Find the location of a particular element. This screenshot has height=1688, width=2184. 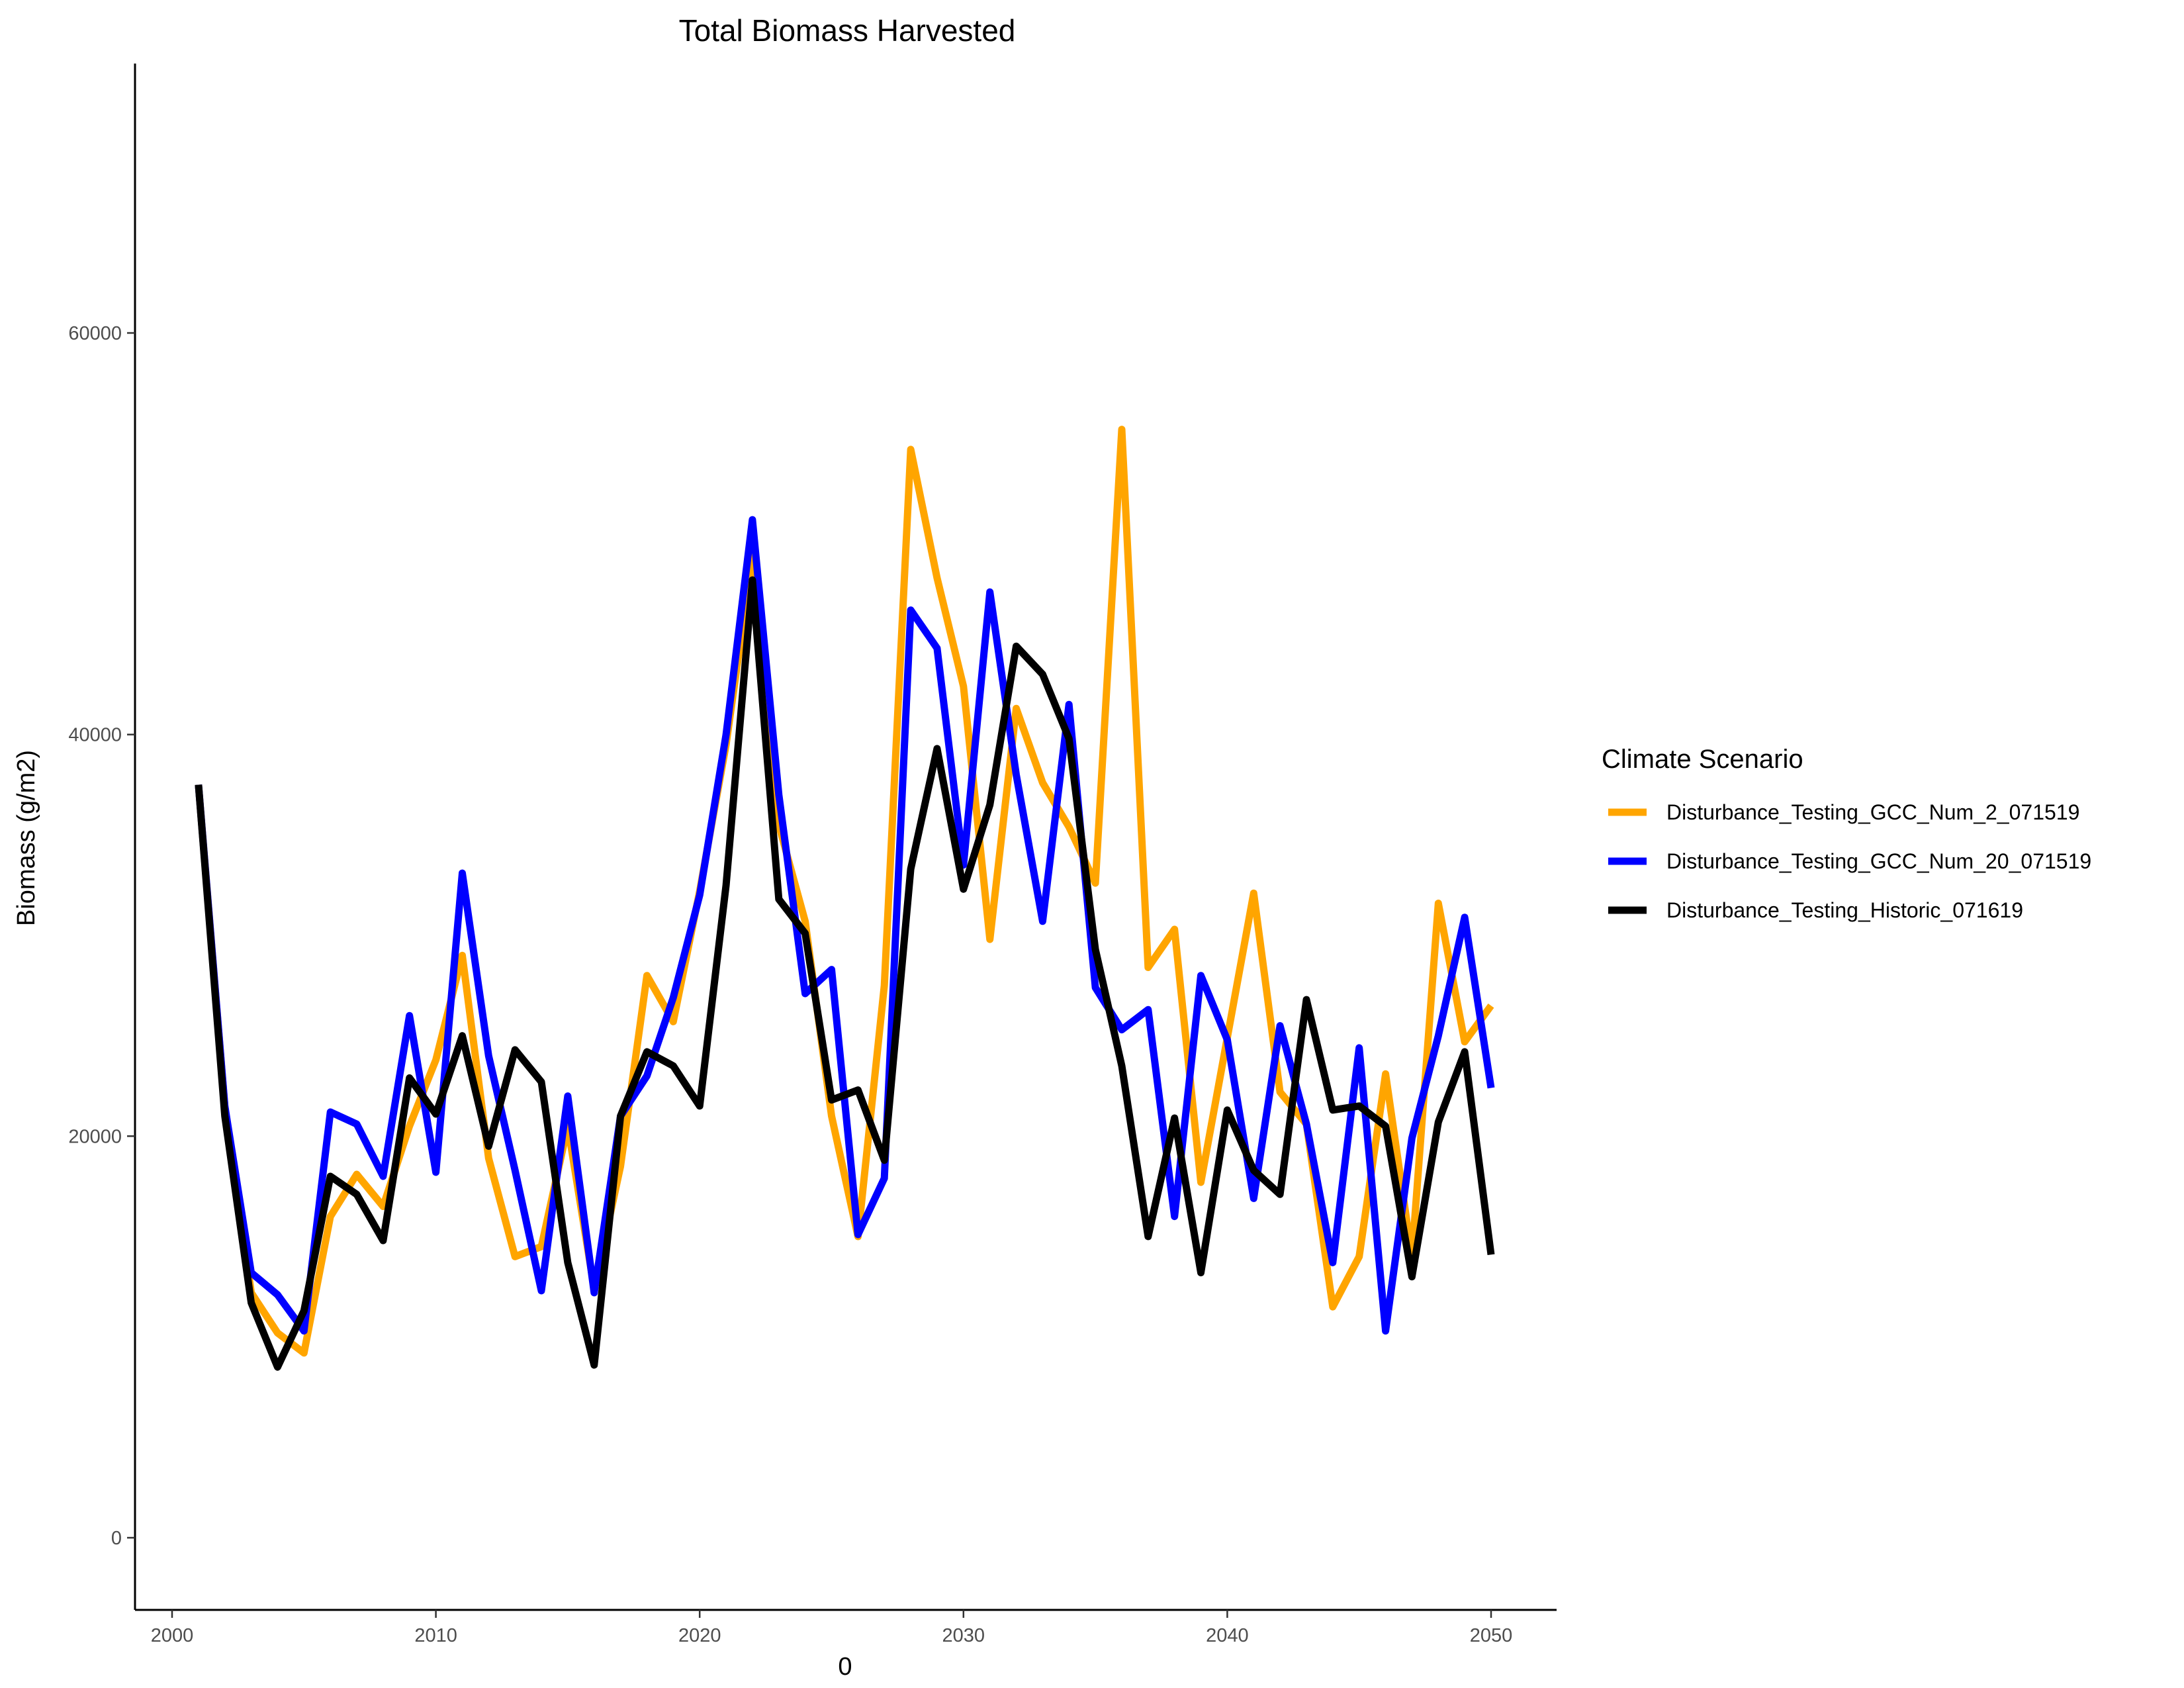

y-tick-label: 60000 is located at coordinates (95, 333).